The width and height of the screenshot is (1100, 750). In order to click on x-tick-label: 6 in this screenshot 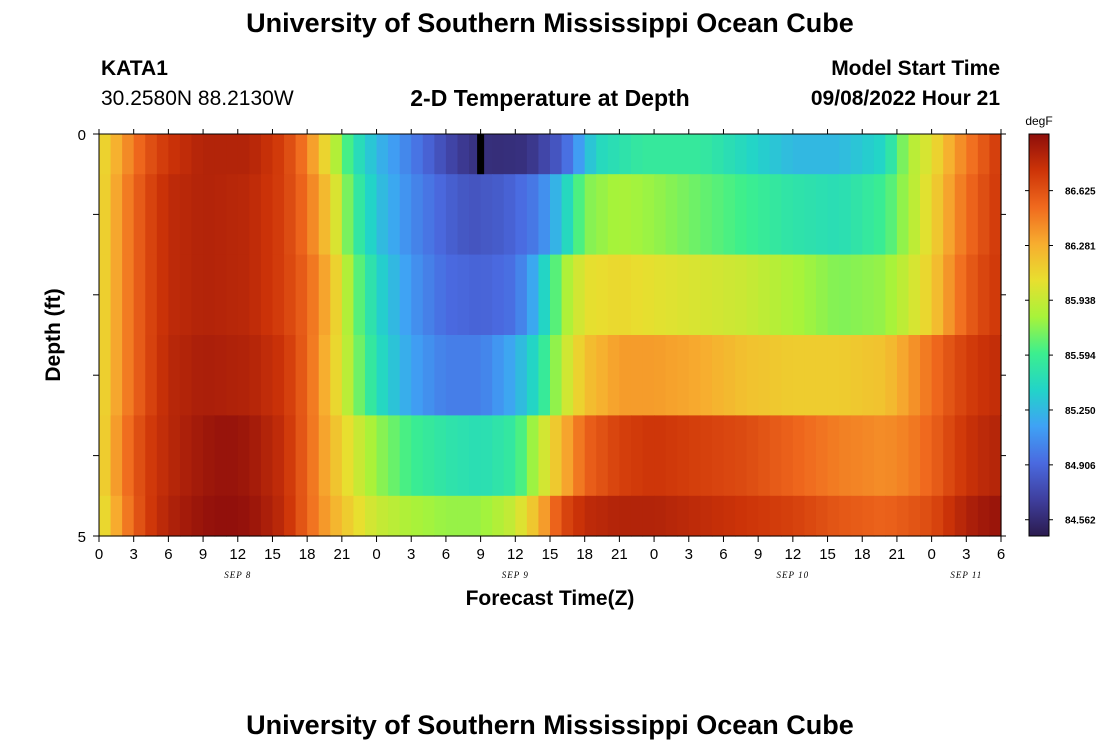, I will do `click(168, 554)`.